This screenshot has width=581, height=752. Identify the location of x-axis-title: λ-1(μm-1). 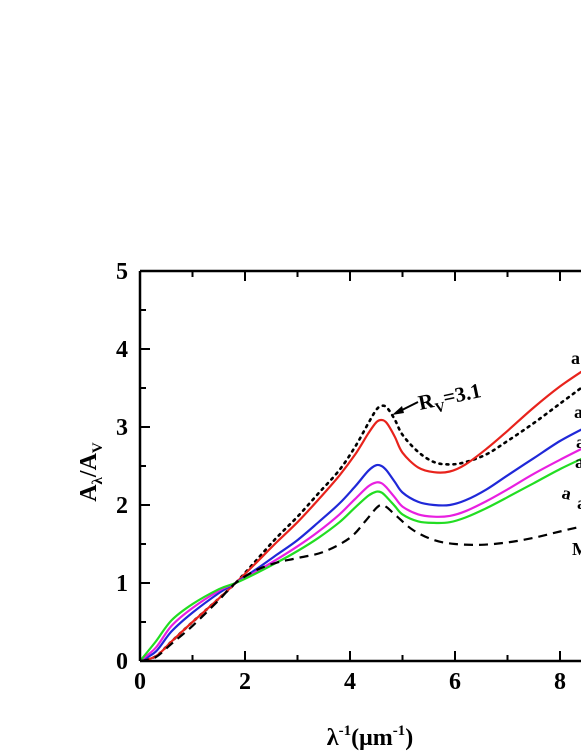
(370, 737).